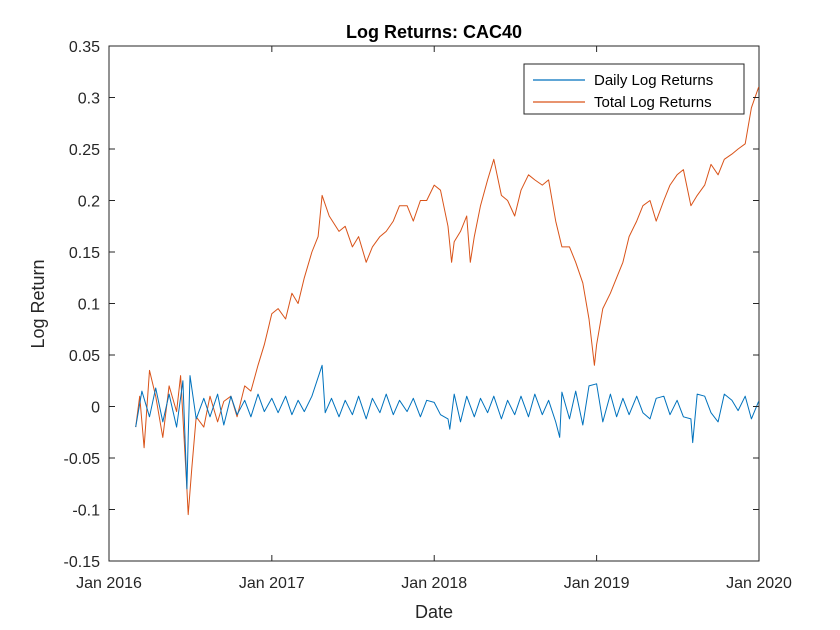 The width and height of the screenshot is (840, 630). I want to click on y-tick-label: 0.25, so click(84, 150).